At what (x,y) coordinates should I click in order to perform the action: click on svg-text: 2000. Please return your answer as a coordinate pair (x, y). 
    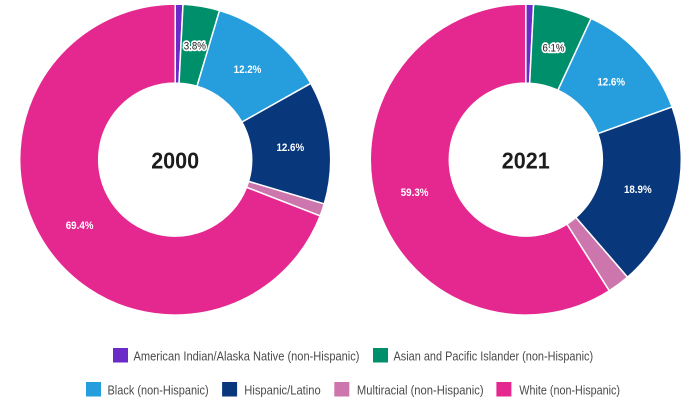
    Looking at the image, I should click on (175, 160).